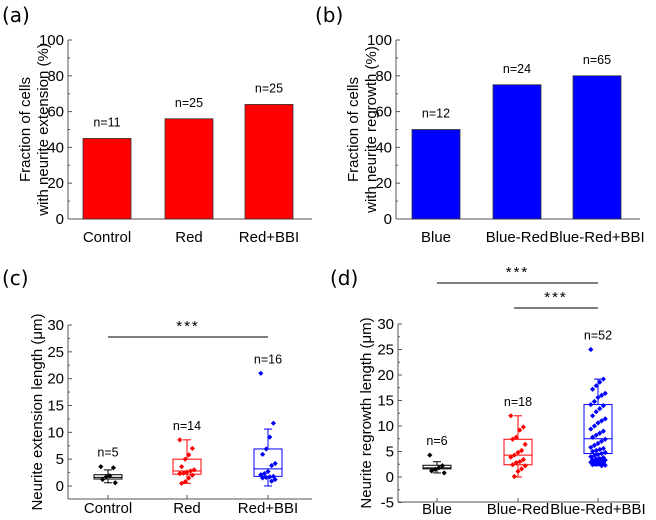  What do you see at coordinates (597, 60) in the screenshot?
I see `n-label: n=65` at bounding box center [597, 60].